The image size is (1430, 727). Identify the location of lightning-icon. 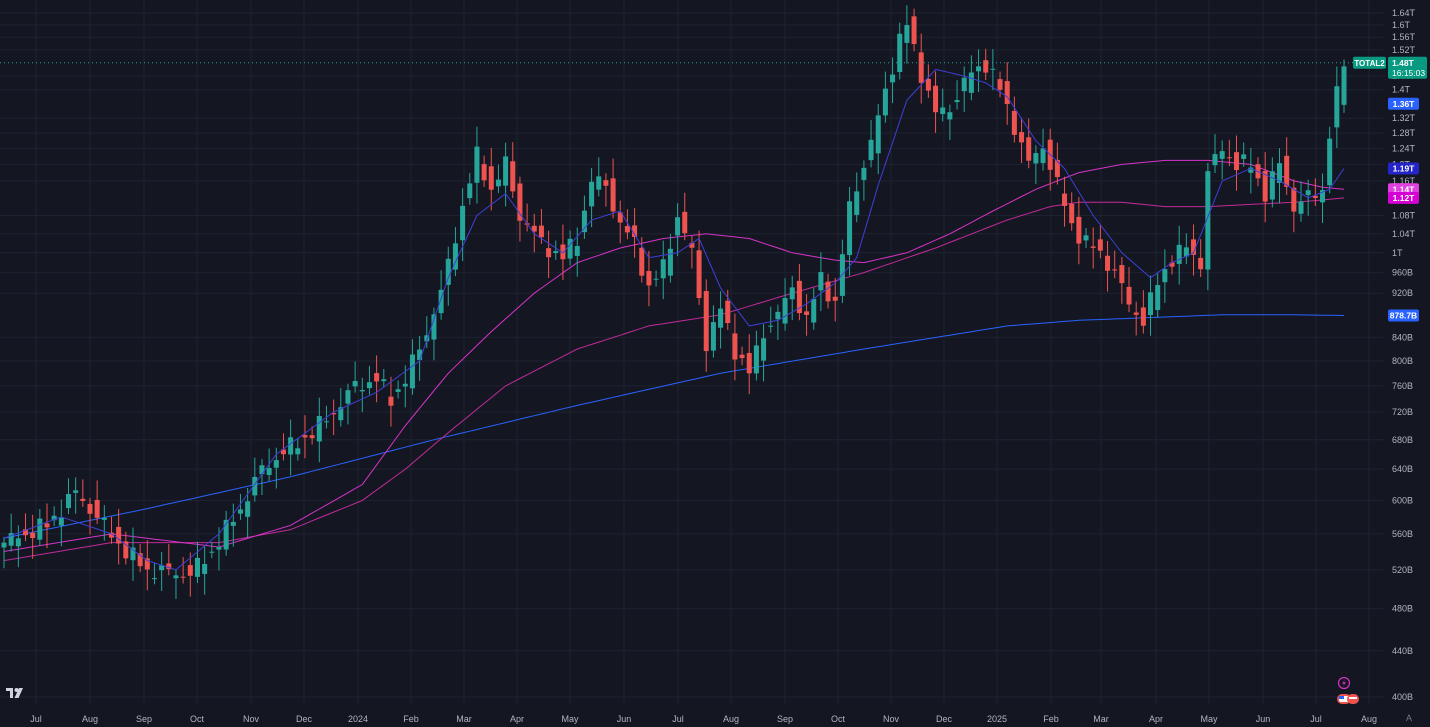
(1344, 683).